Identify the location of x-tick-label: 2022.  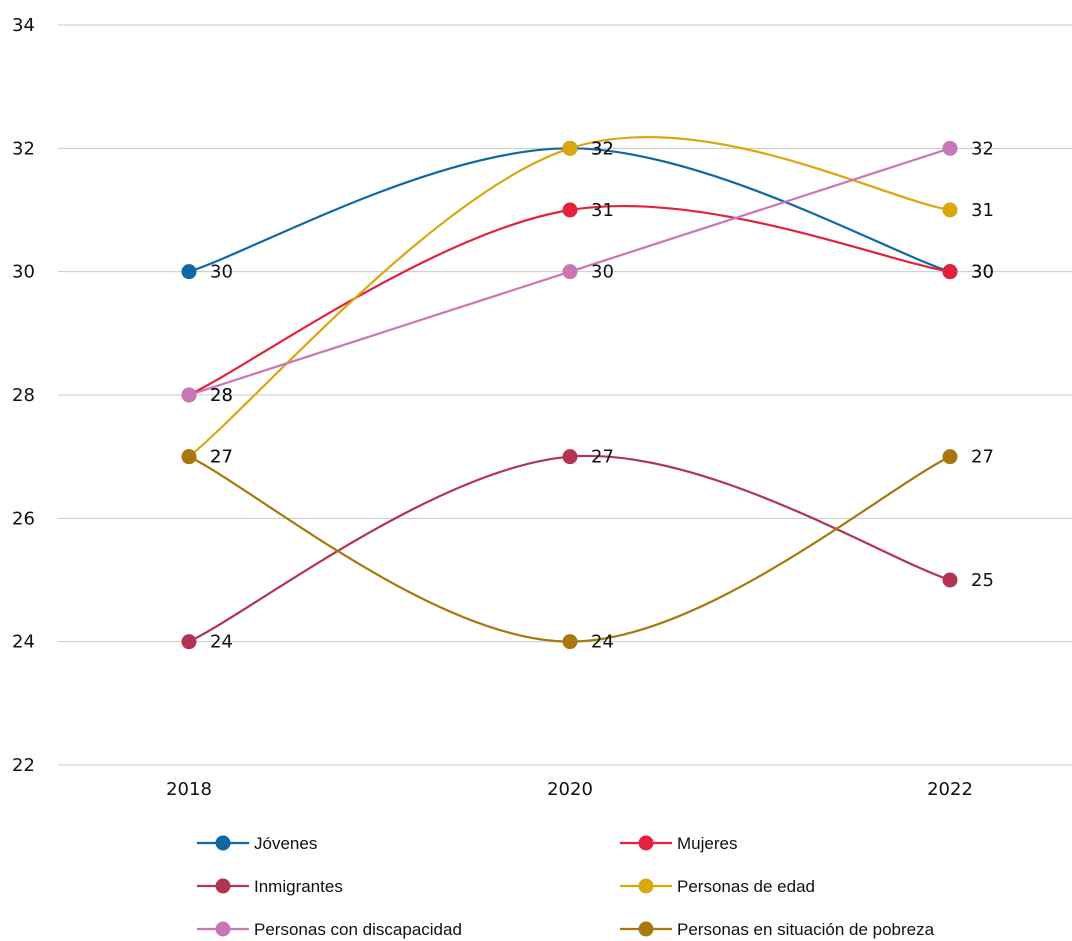
(950, 789).